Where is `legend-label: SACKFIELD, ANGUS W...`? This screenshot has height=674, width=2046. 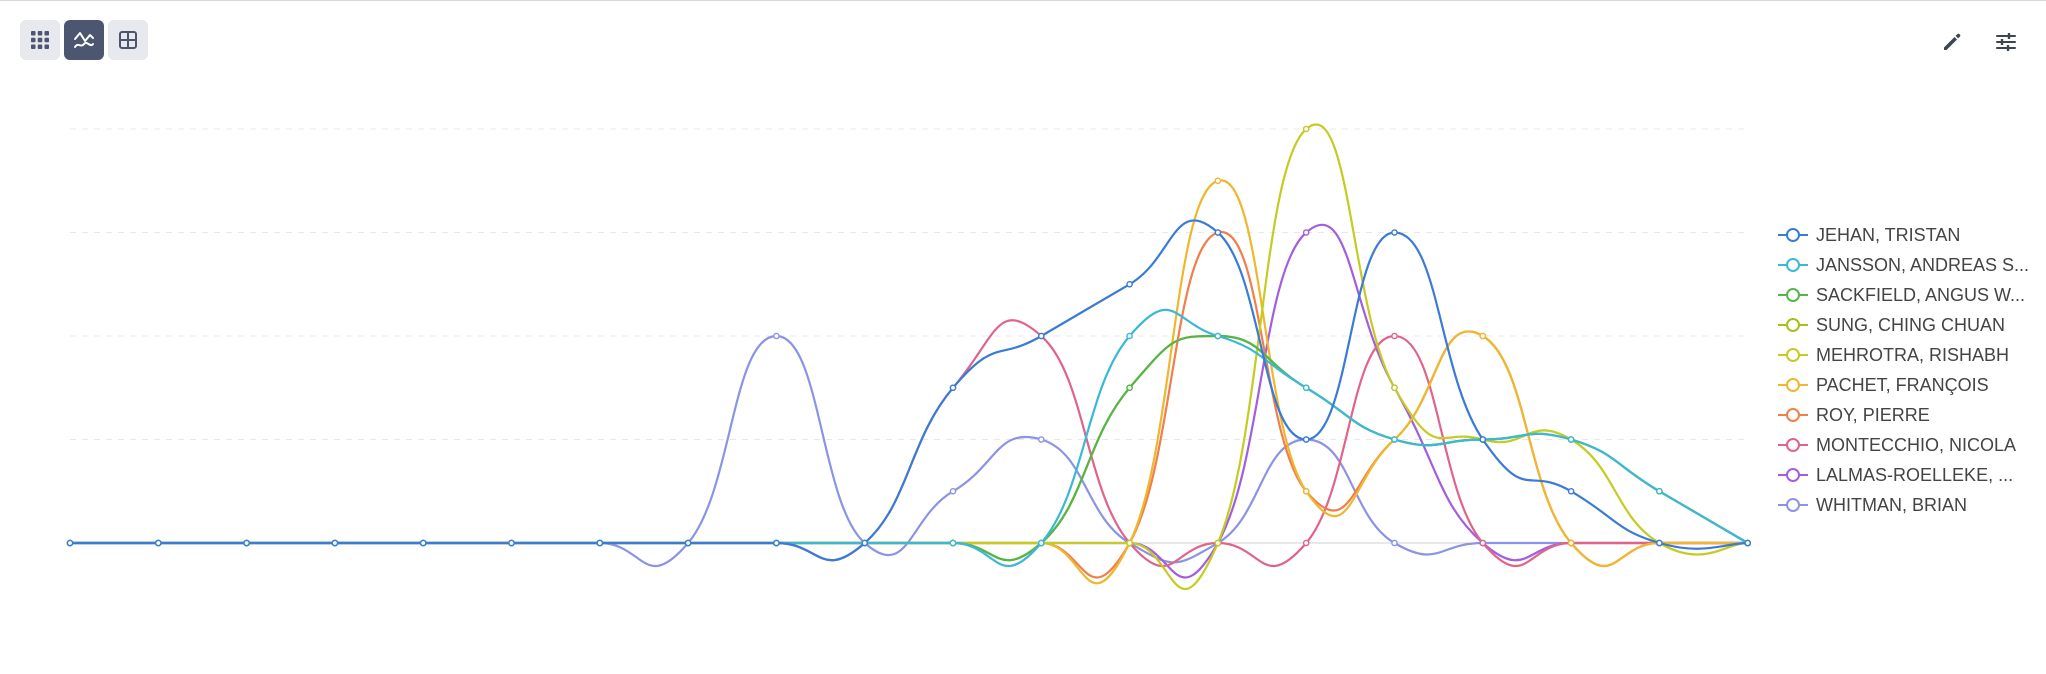
legend-label: SACKFIELD, ANGUS W... is located at coordinates (1920, 295).